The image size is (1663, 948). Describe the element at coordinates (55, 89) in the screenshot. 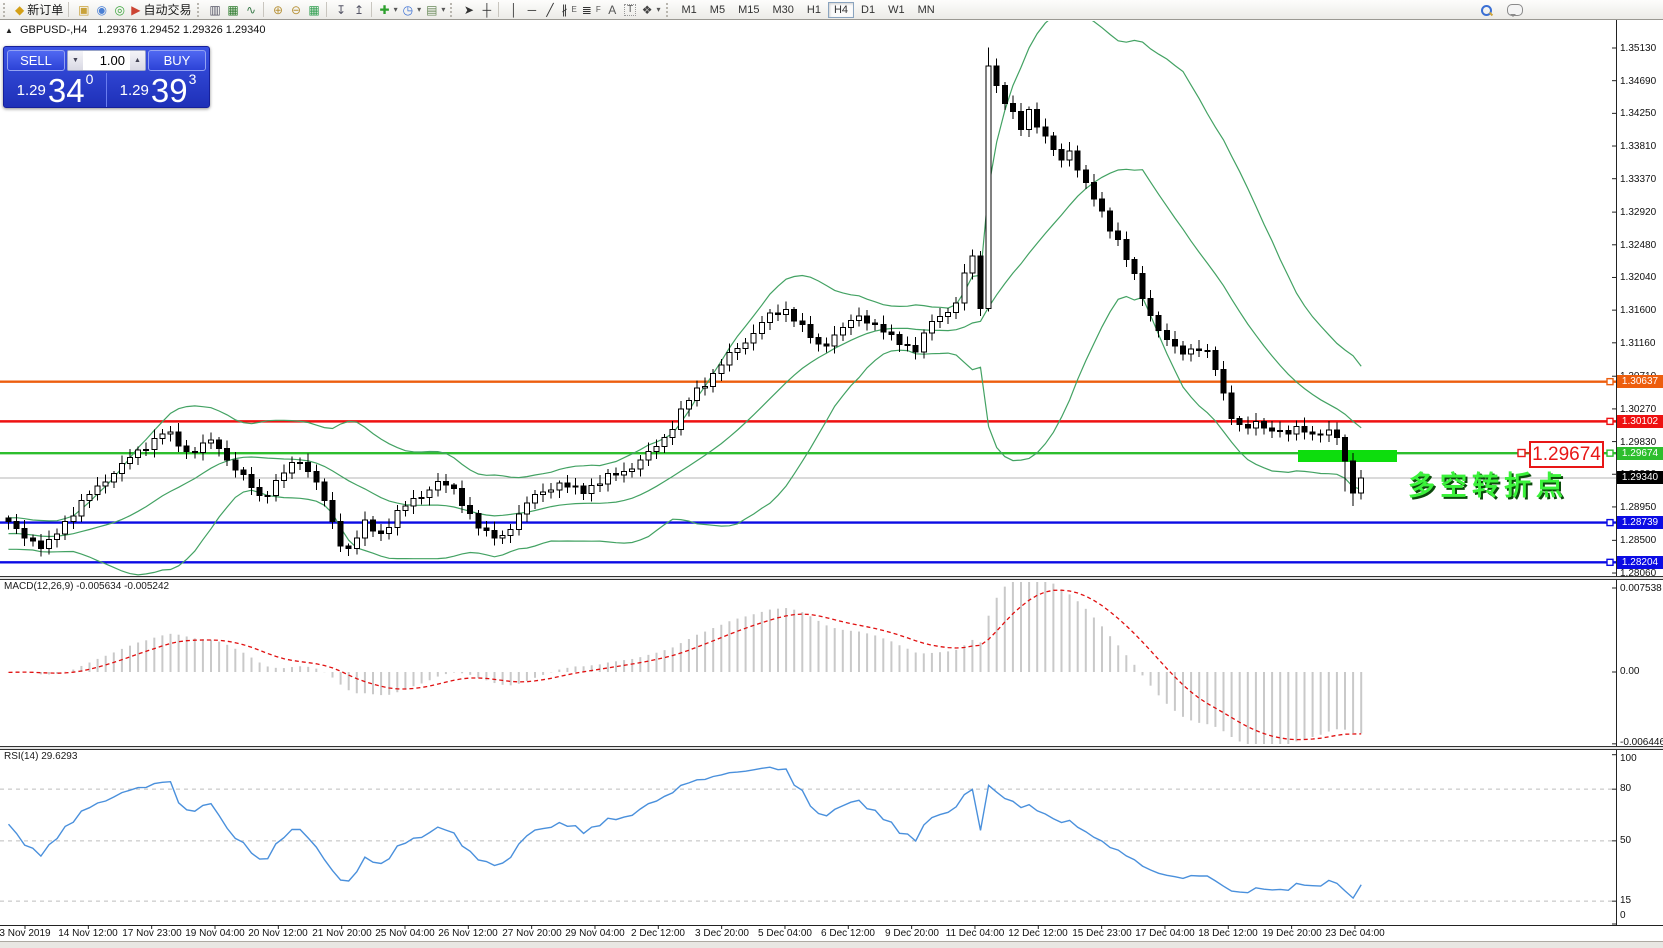

I see `sell-price: 1.29 34 0` at that location.